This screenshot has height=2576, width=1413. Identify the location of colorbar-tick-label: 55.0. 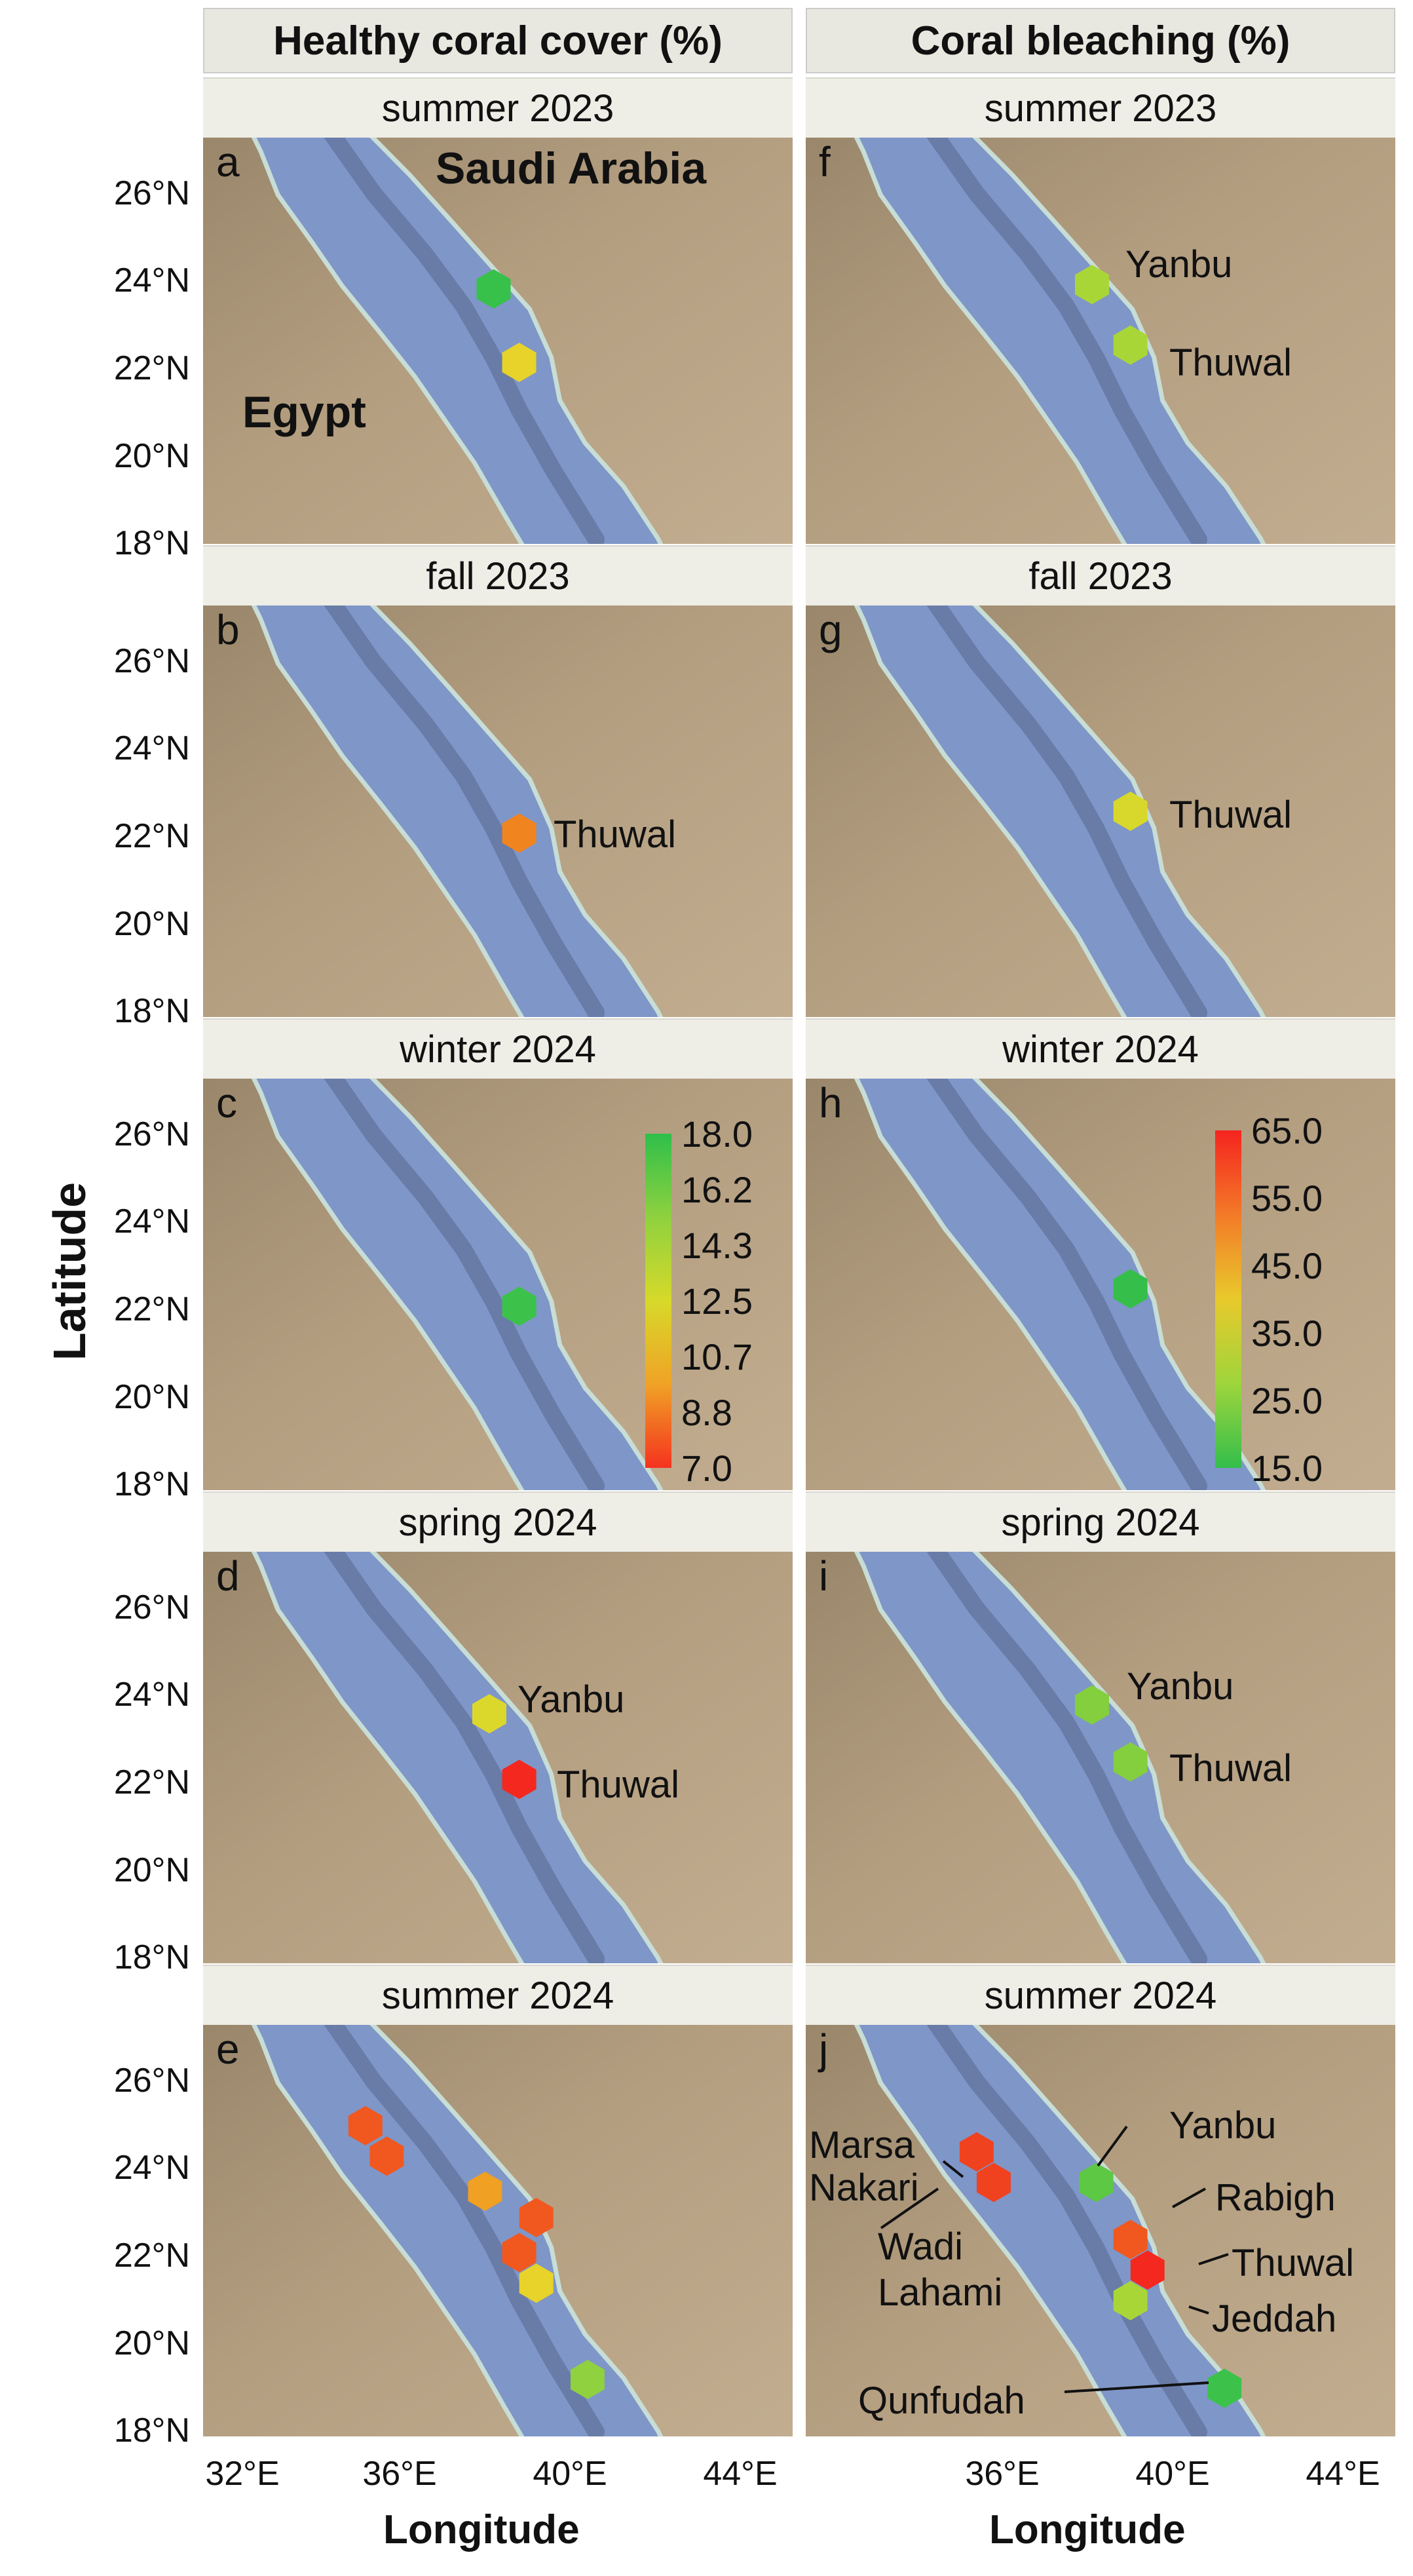
(1287, 1198).